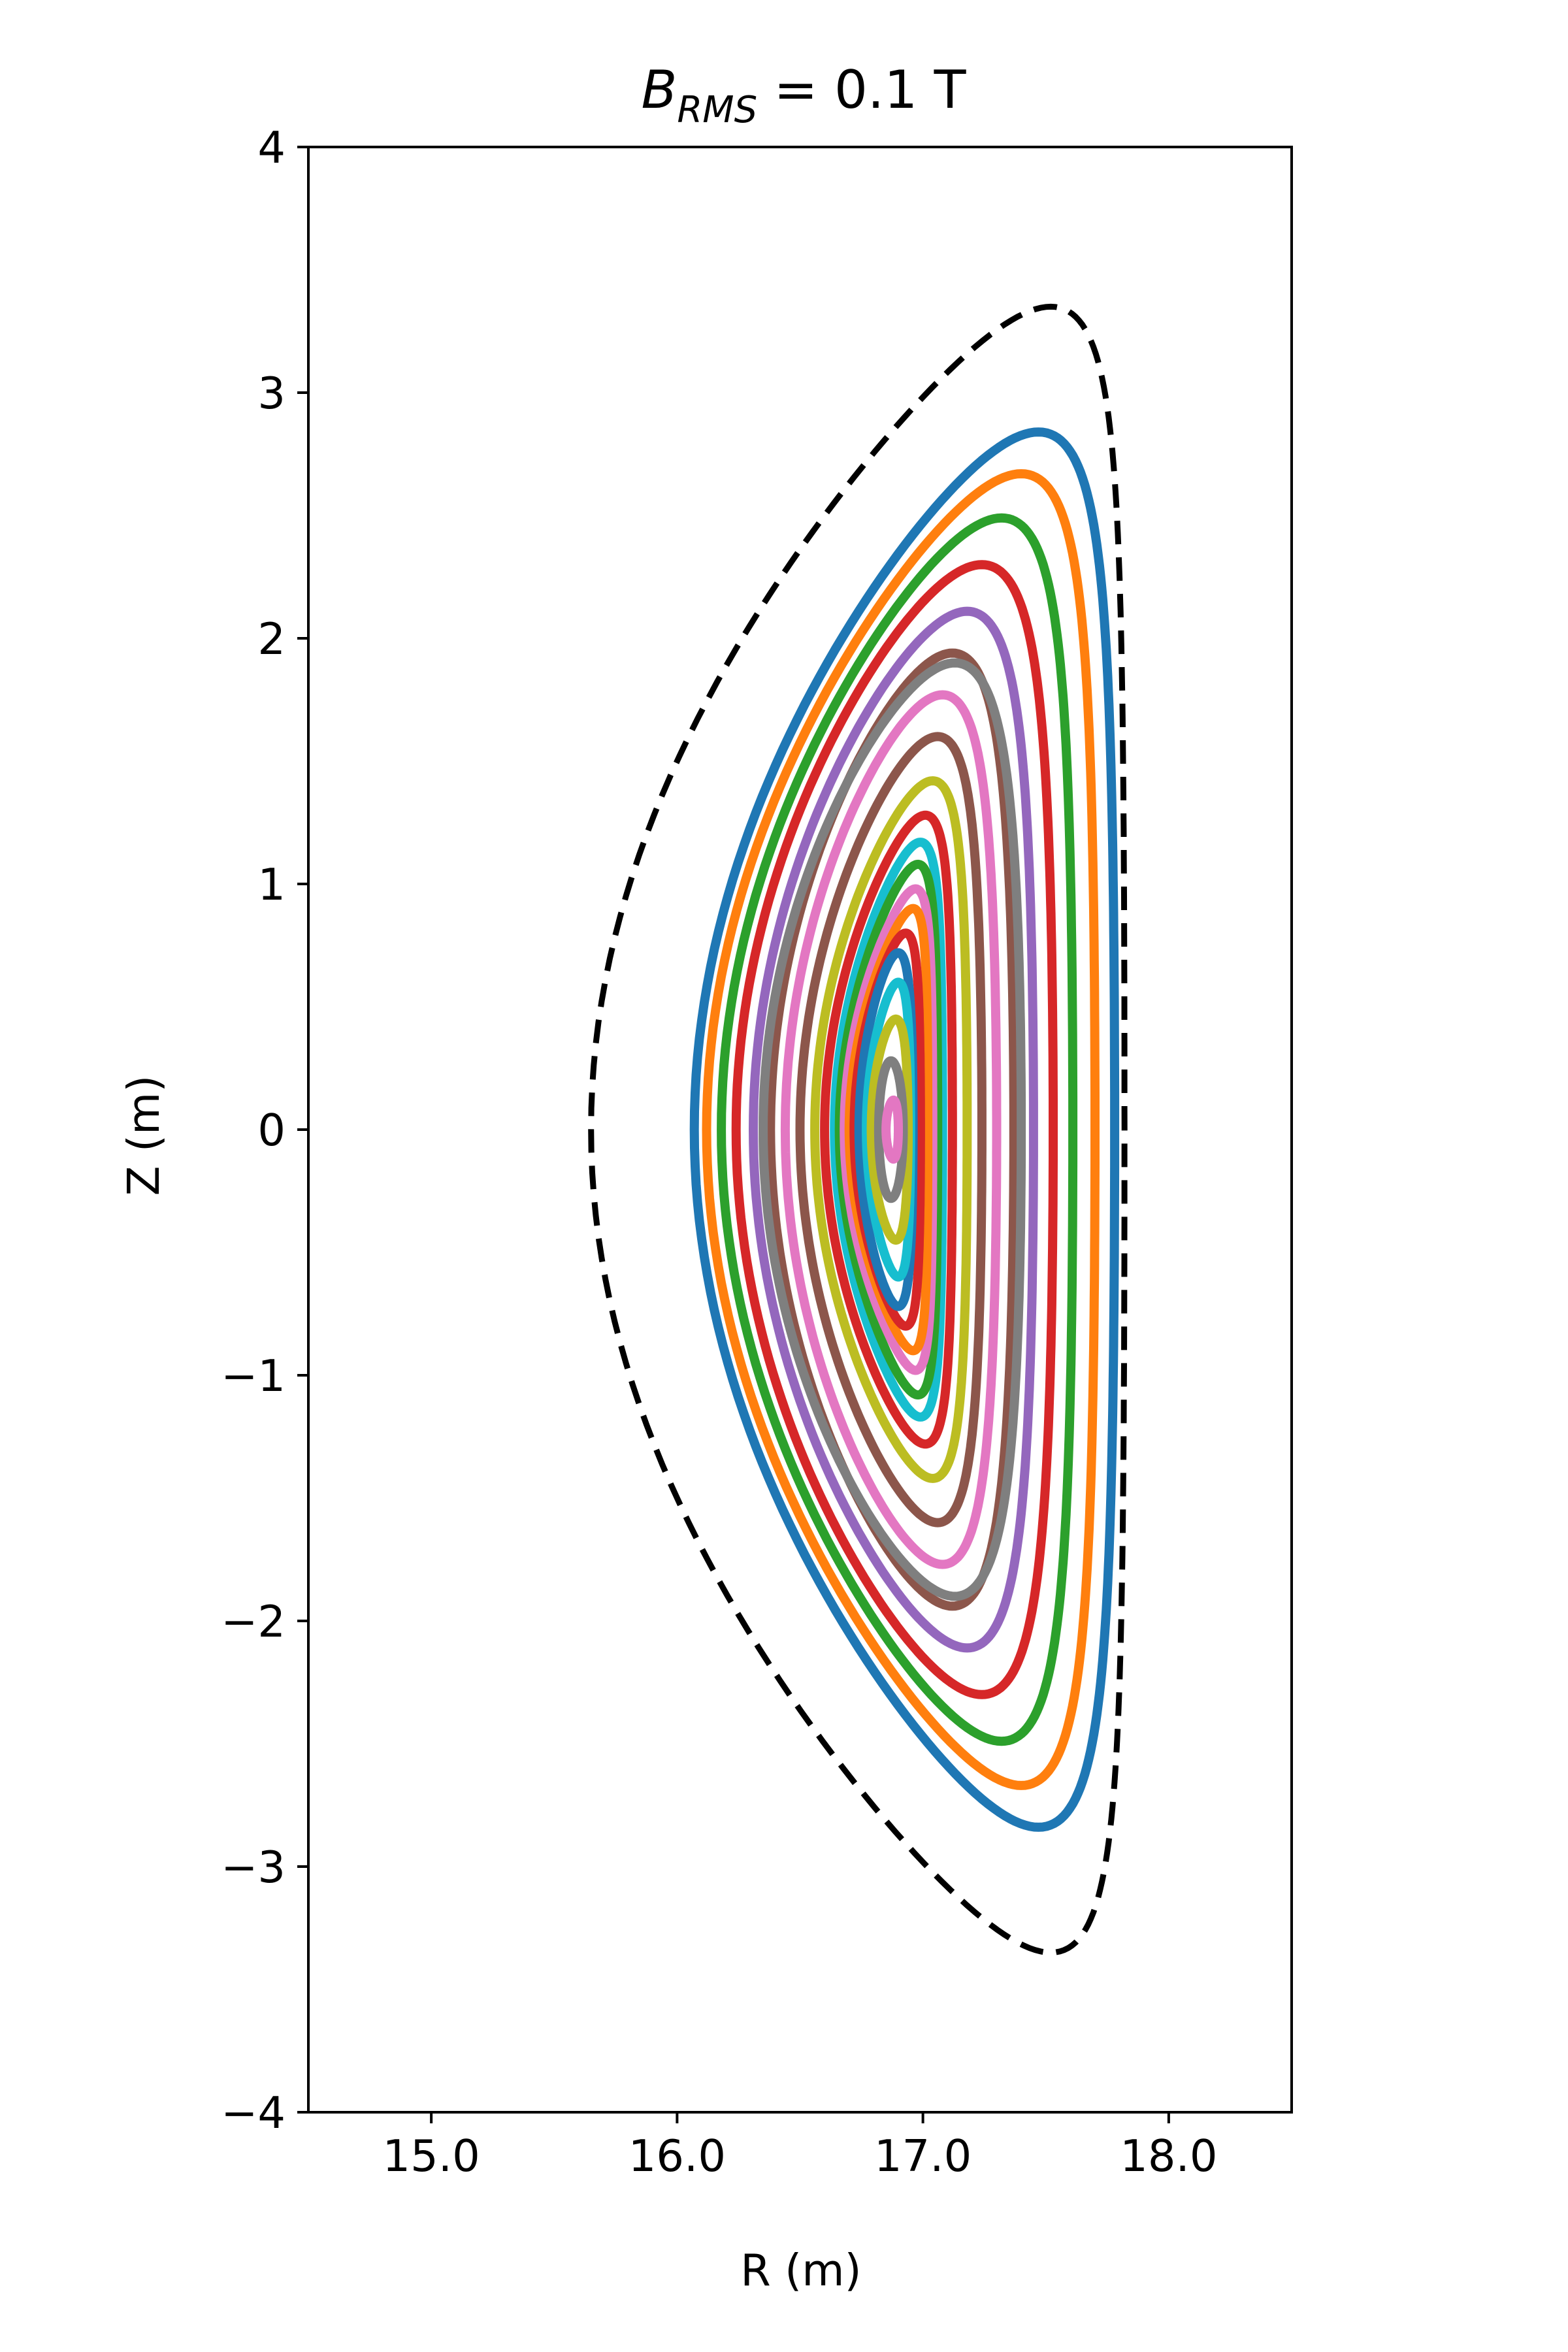 The width and height of the screenshot is (1568, 2352). What do you see at coordinates (271, 1130) in the screenshot?
I see `y-tick-label: 0` at bounding box center [271, 1130].